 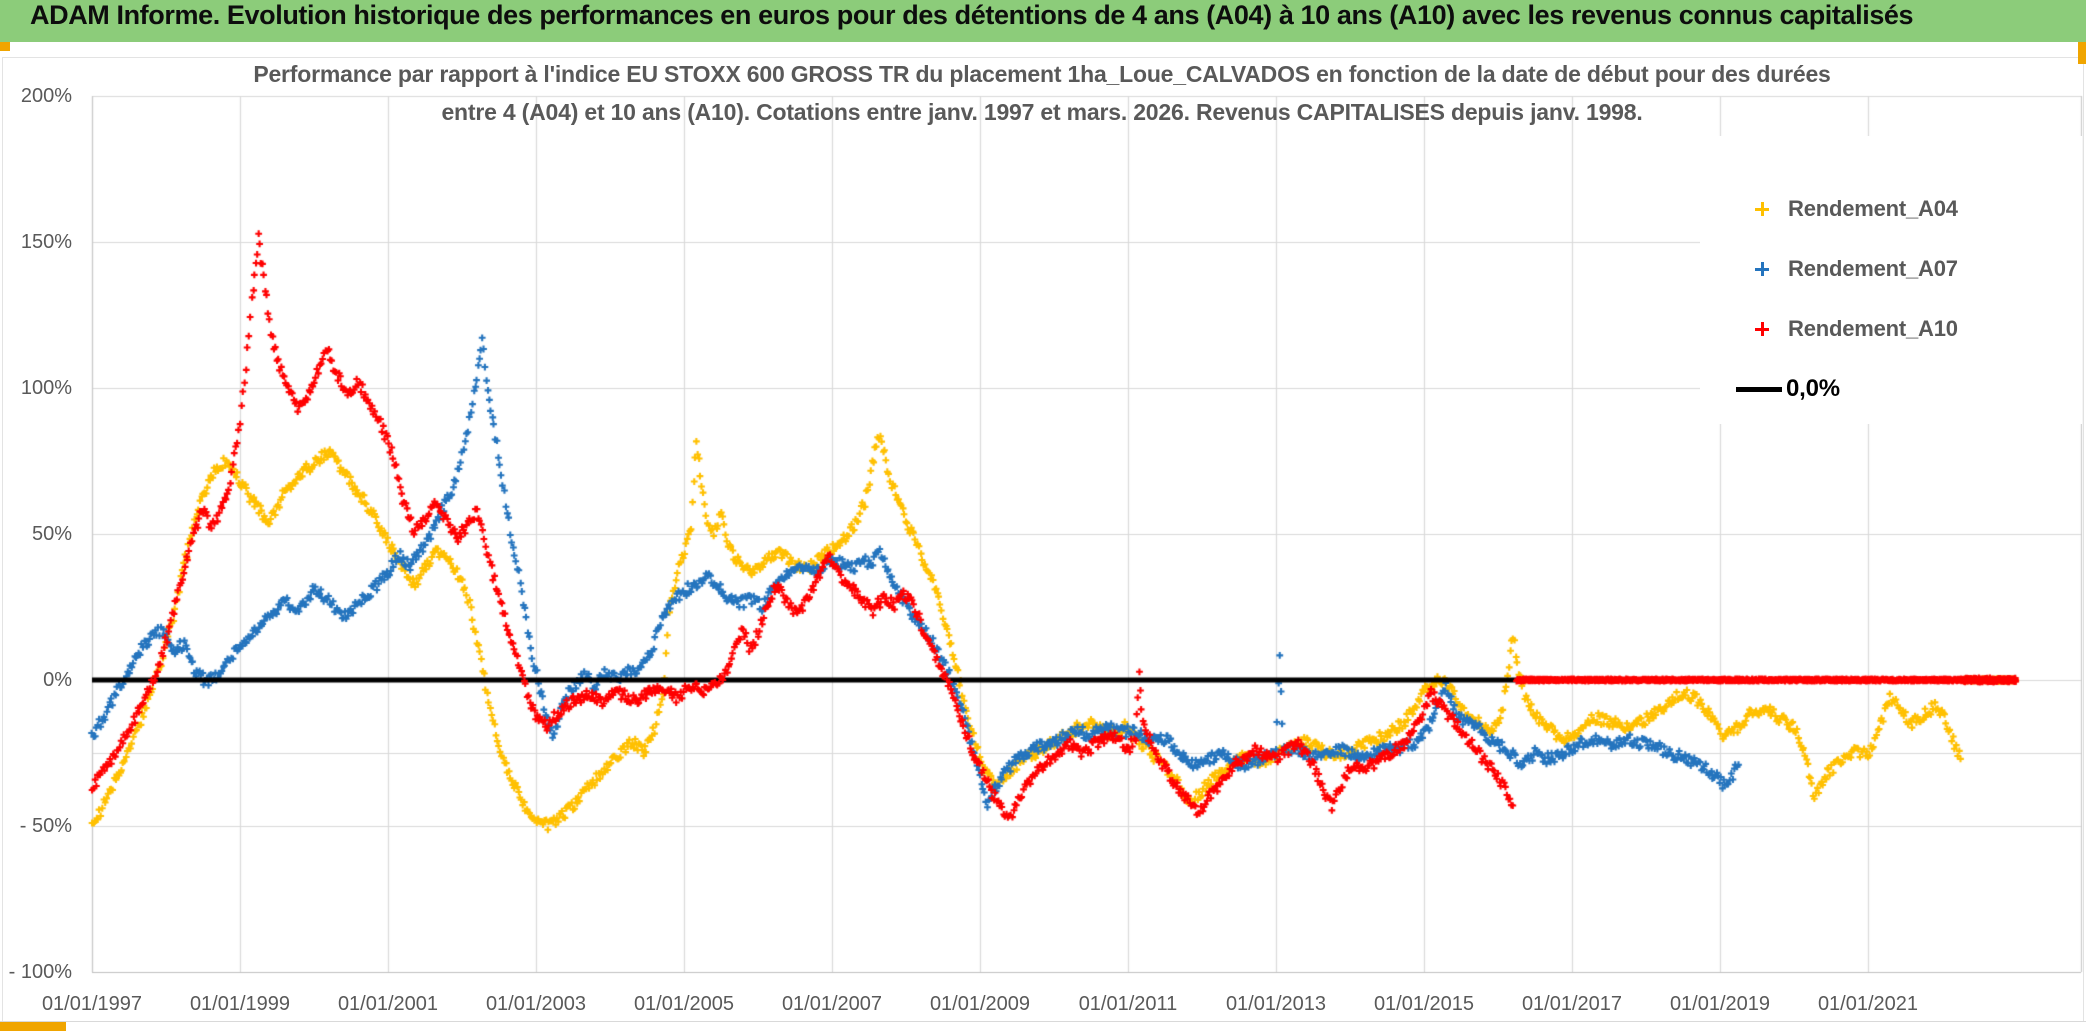 I want to click on x-axis-label: 01/01/2007, so click(x=832, y=1004).